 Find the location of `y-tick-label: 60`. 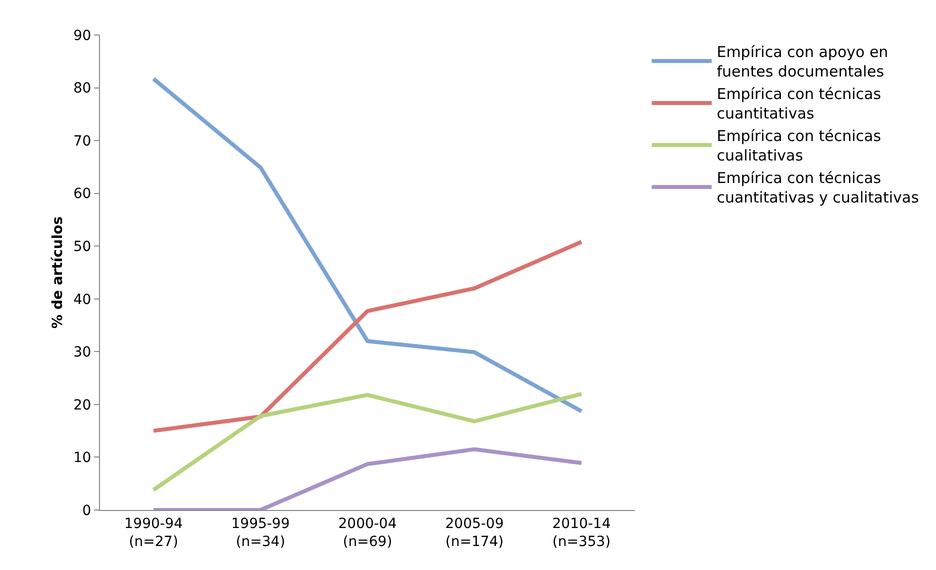

y-tick-label: 60 is located at coordinates (82, 194).